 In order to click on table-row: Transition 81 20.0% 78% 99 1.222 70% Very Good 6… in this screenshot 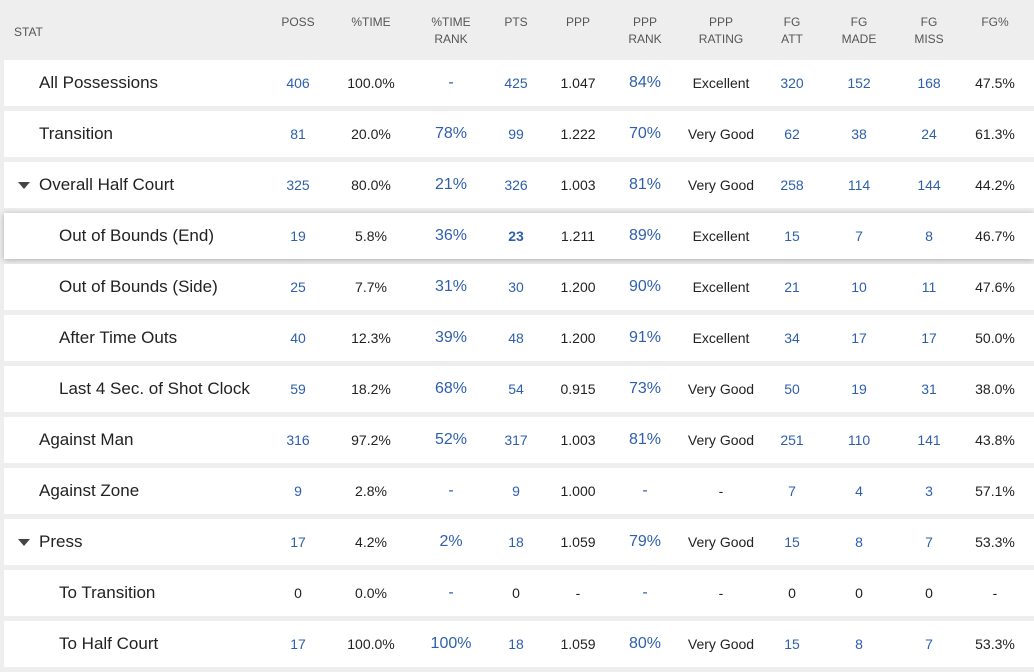, I will do `click(519, 134)`.